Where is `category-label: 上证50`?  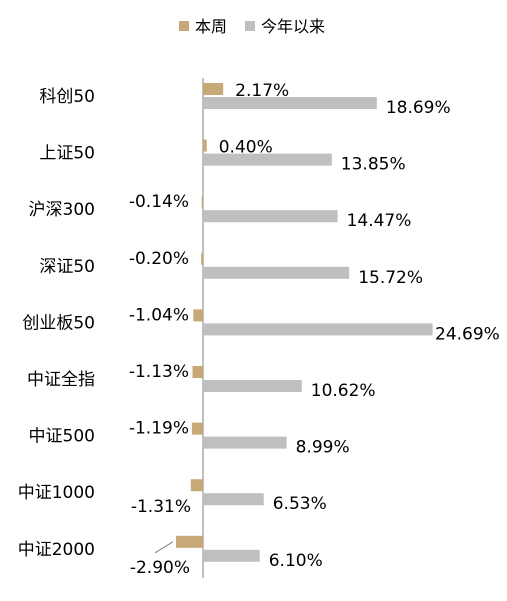 category-label: 上证50 is located at coordinates (67, 154).